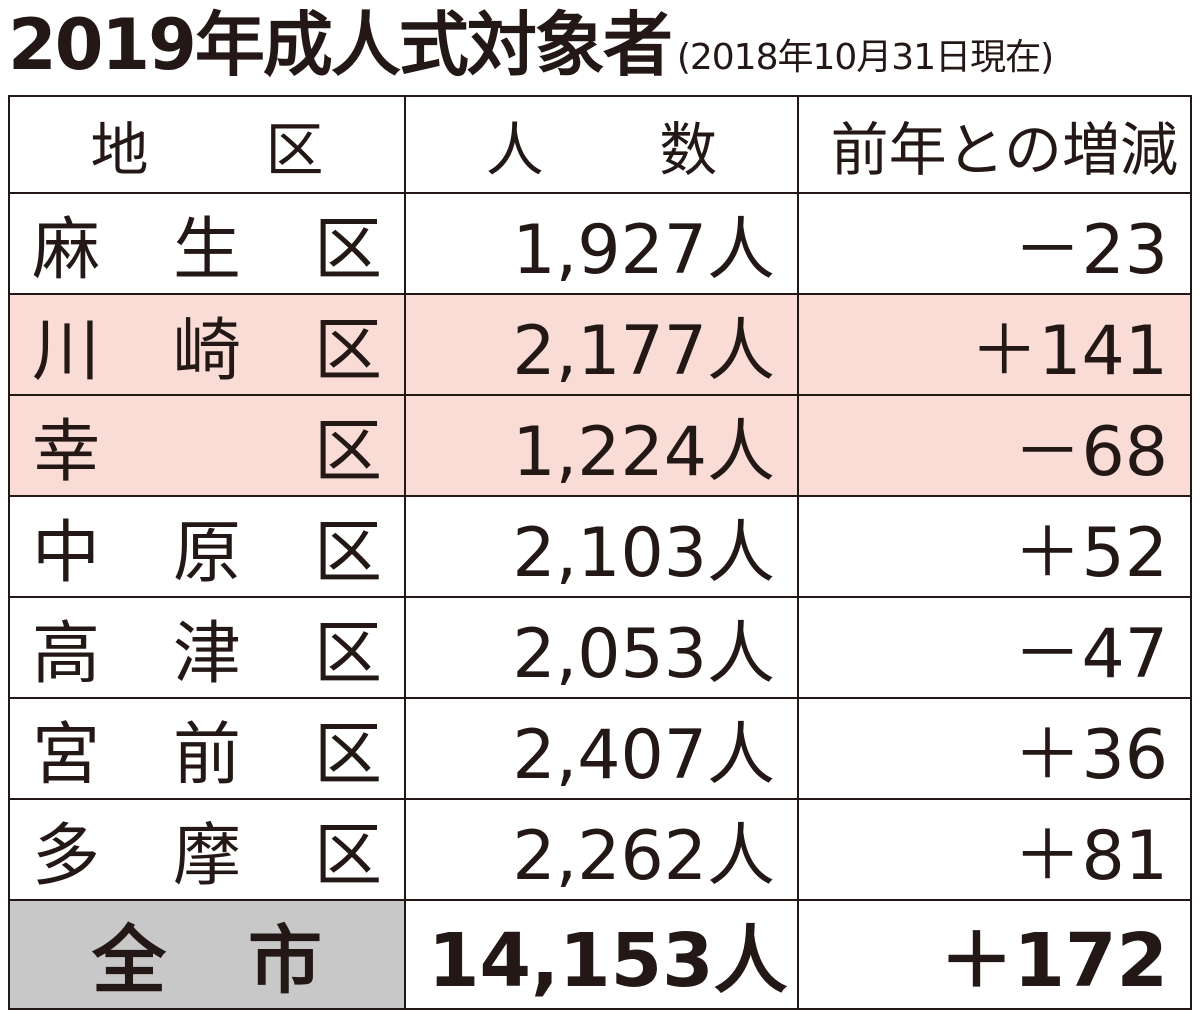 This screenshot has width=1200, height=1010. Describe the element at coordinates (207, 243) in the screenshot. I see `district-cell: 麻生区` at that location.